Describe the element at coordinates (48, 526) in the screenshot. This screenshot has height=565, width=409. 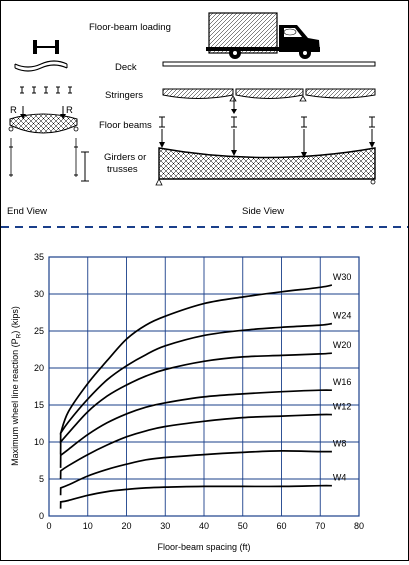
I see `x-tick-label: 0` at that location.